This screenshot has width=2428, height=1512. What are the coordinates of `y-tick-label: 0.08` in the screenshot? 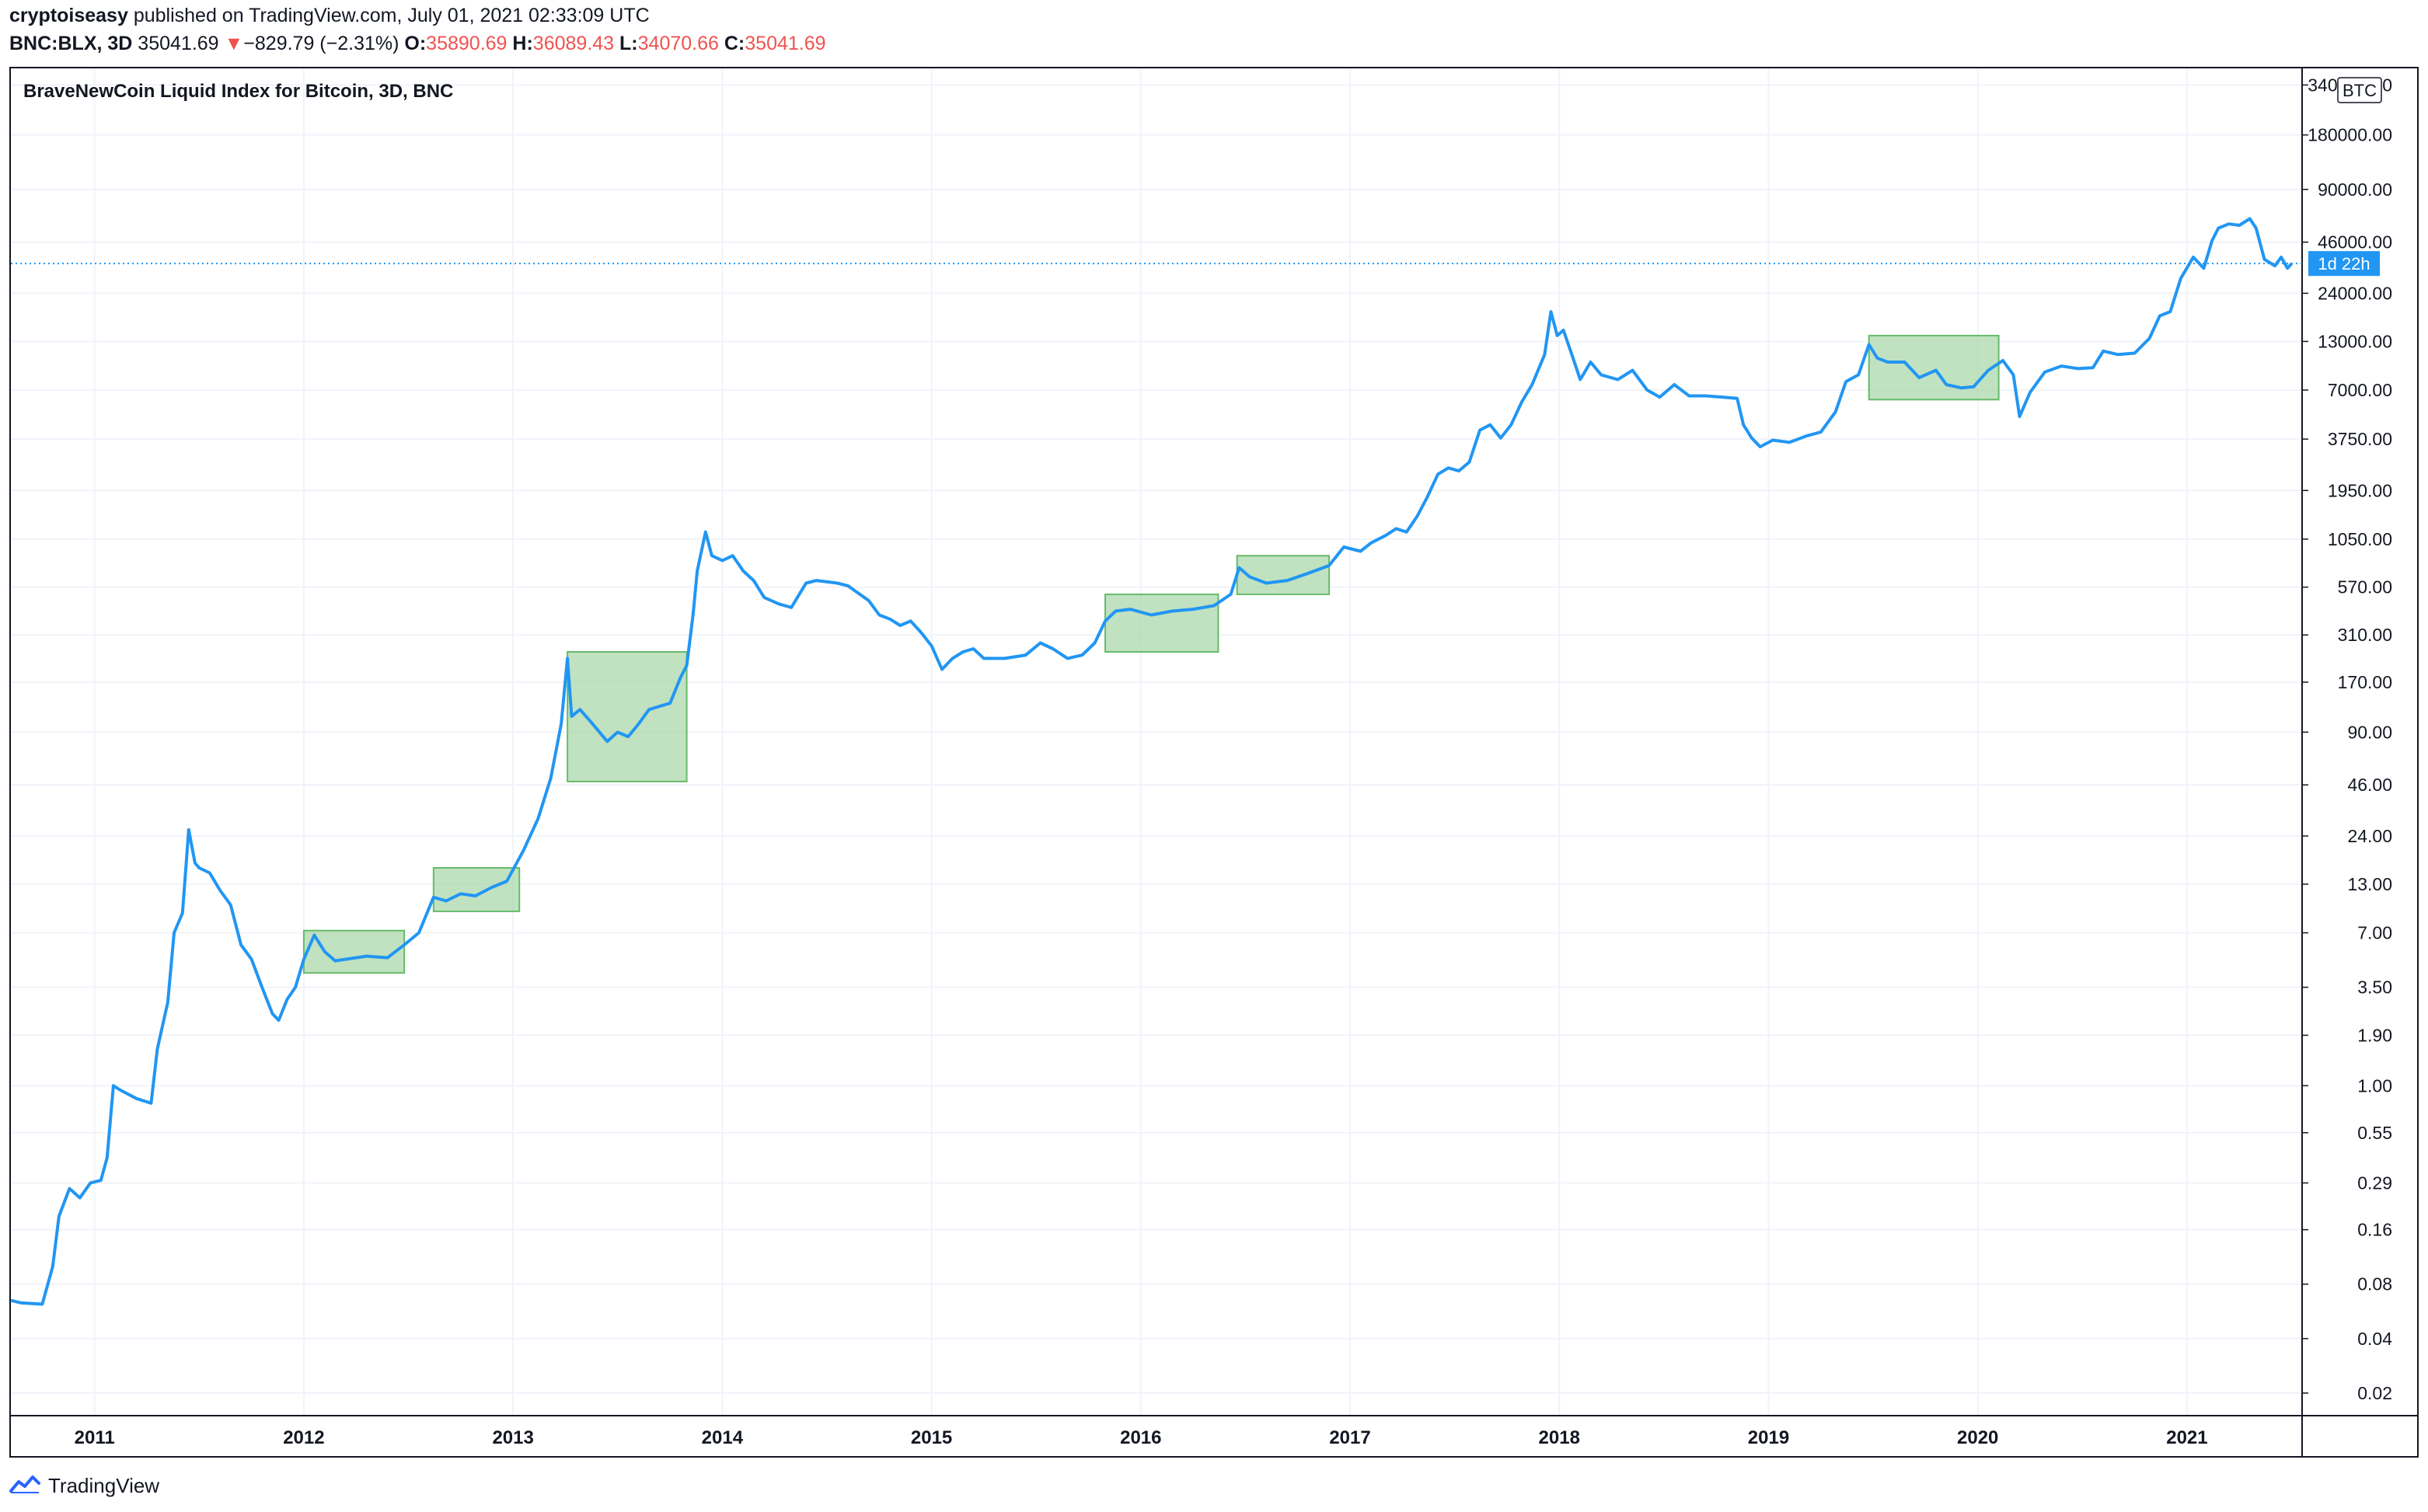 It's located at (2374, 1284).